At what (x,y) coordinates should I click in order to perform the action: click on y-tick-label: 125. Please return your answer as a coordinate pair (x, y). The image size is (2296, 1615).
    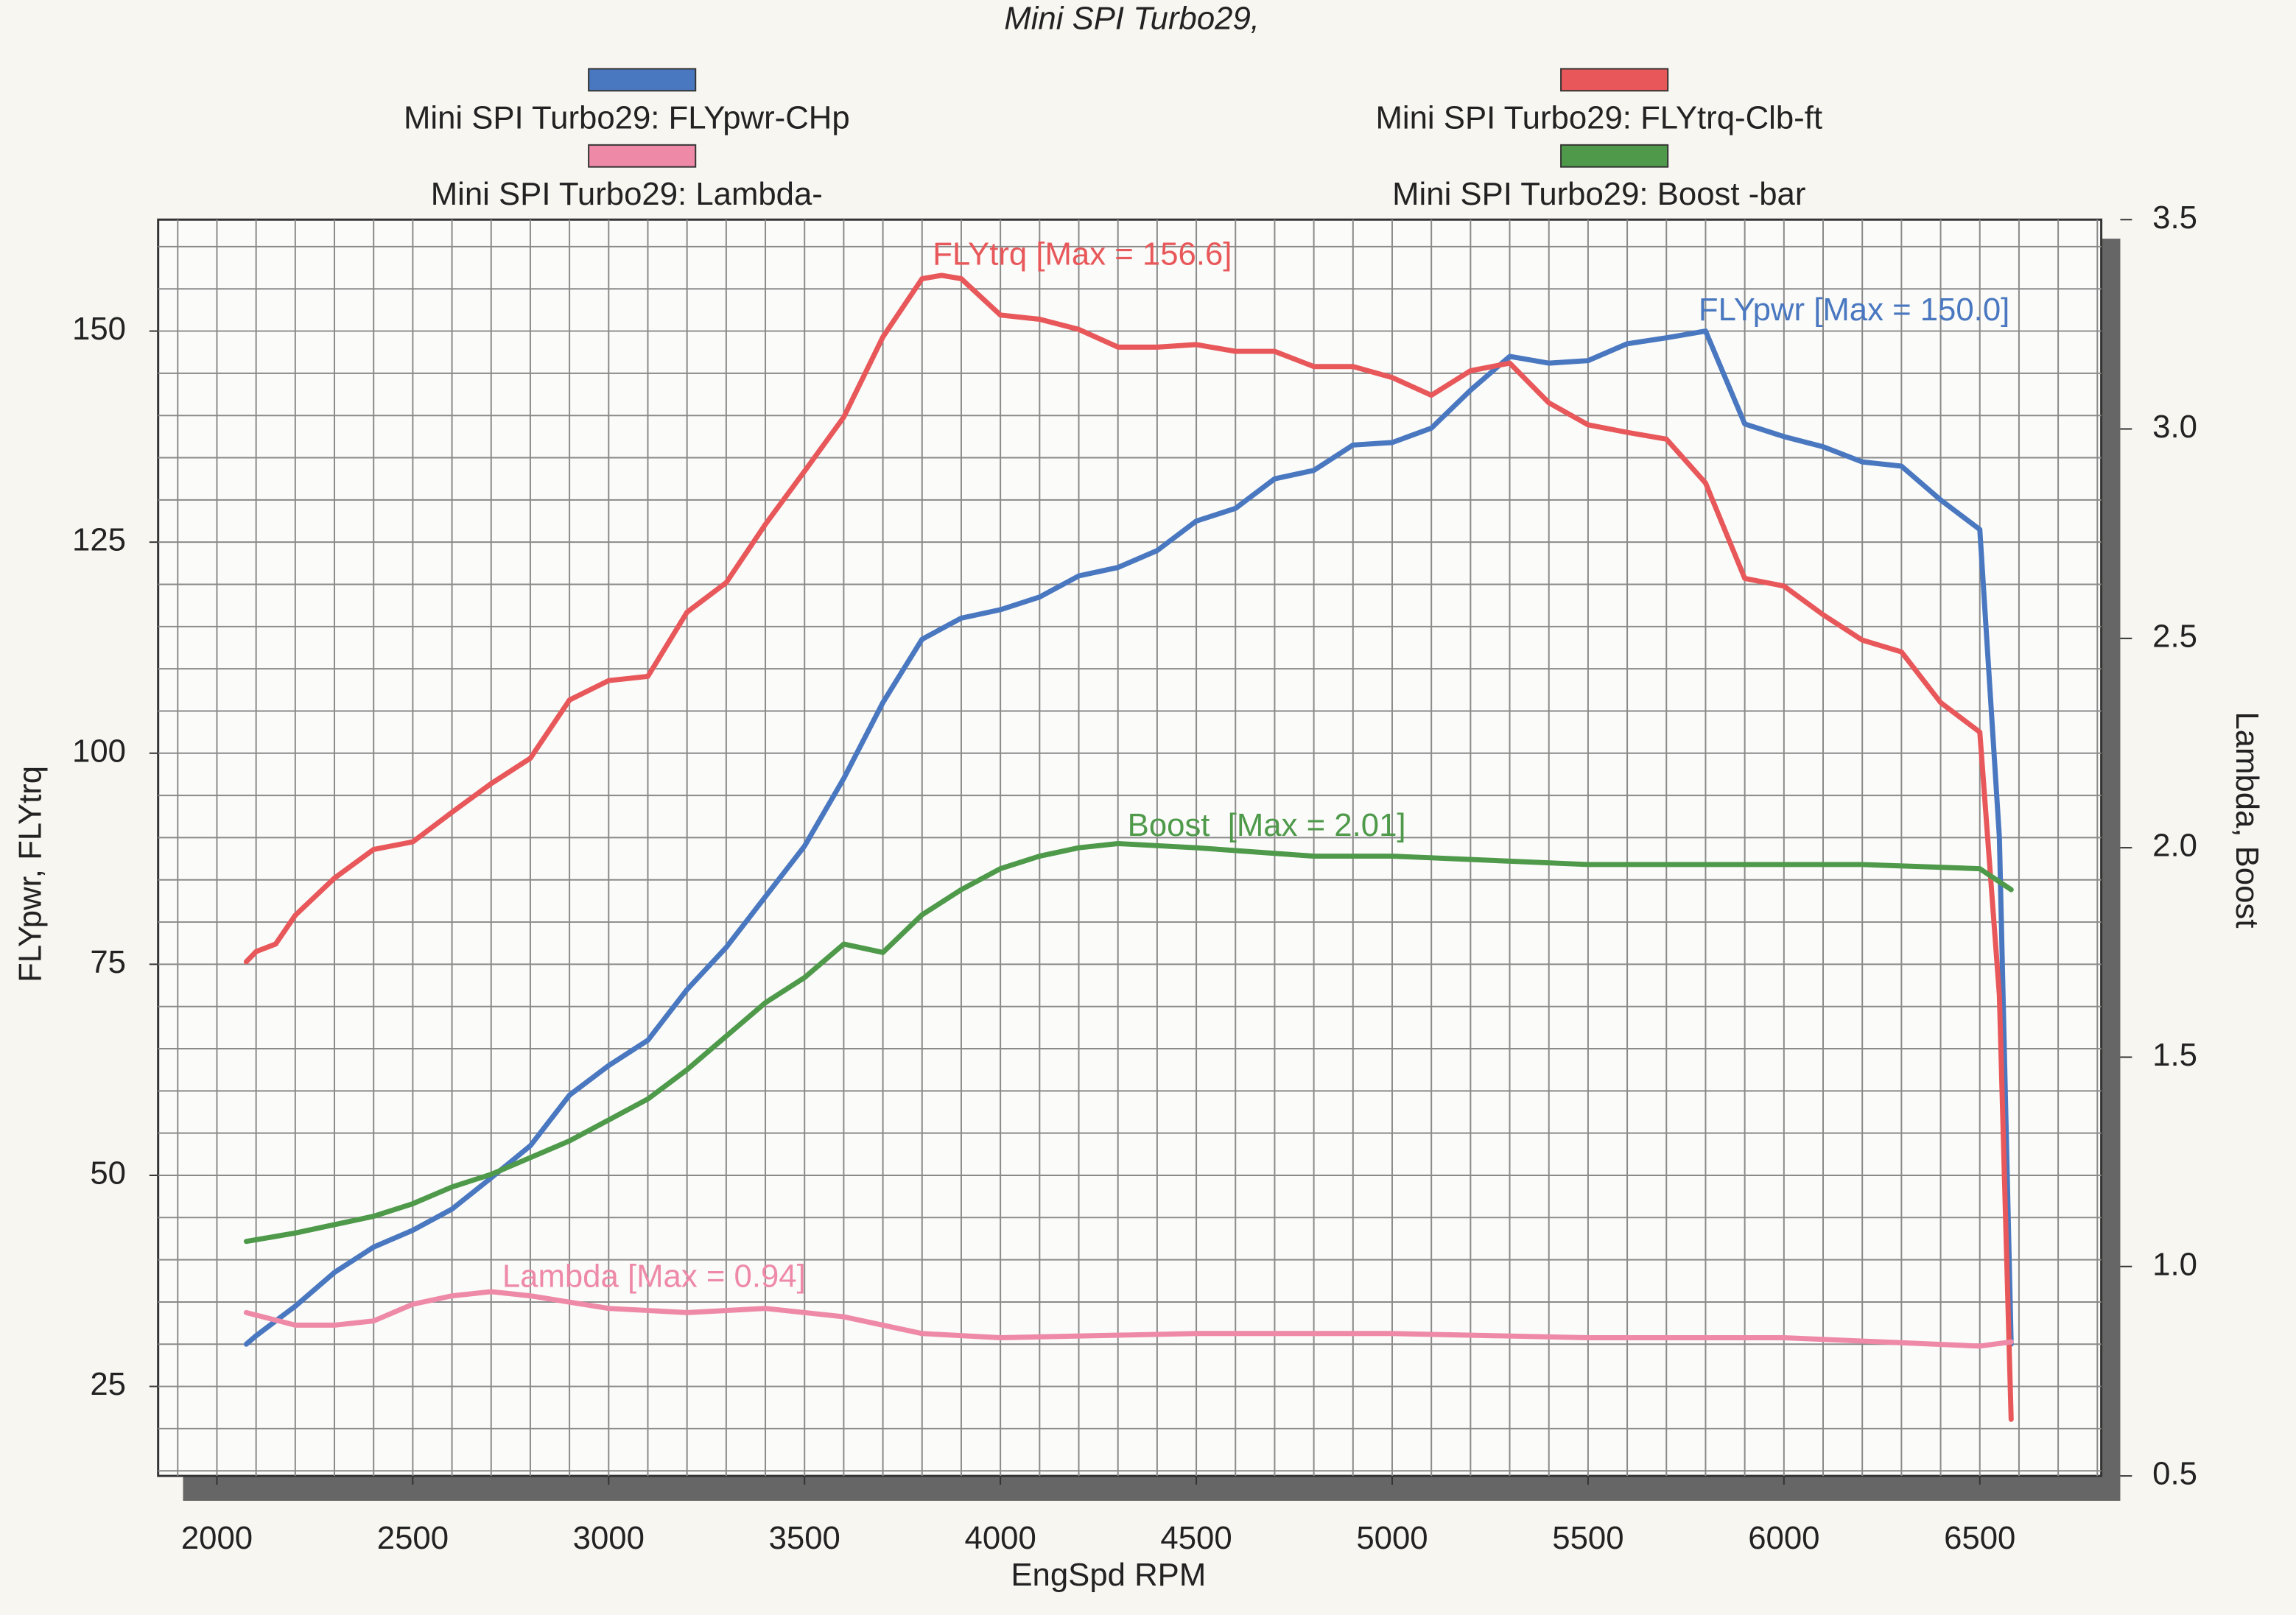
    Looking at the image, I should click on (99, 540).